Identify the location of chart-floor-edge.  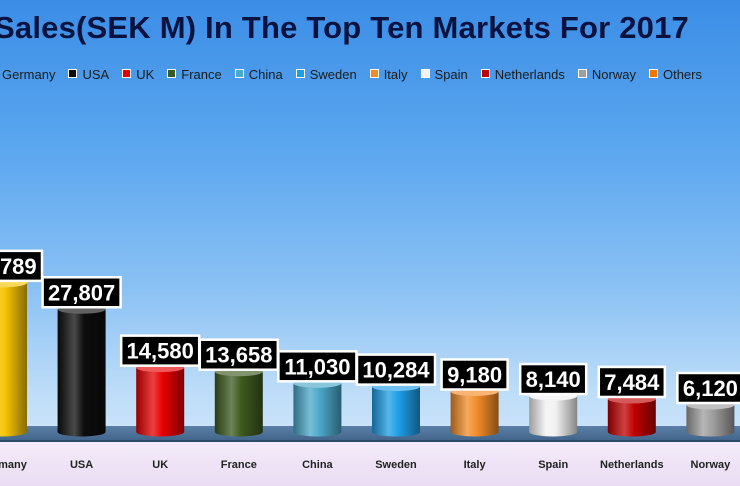
(370, 441).